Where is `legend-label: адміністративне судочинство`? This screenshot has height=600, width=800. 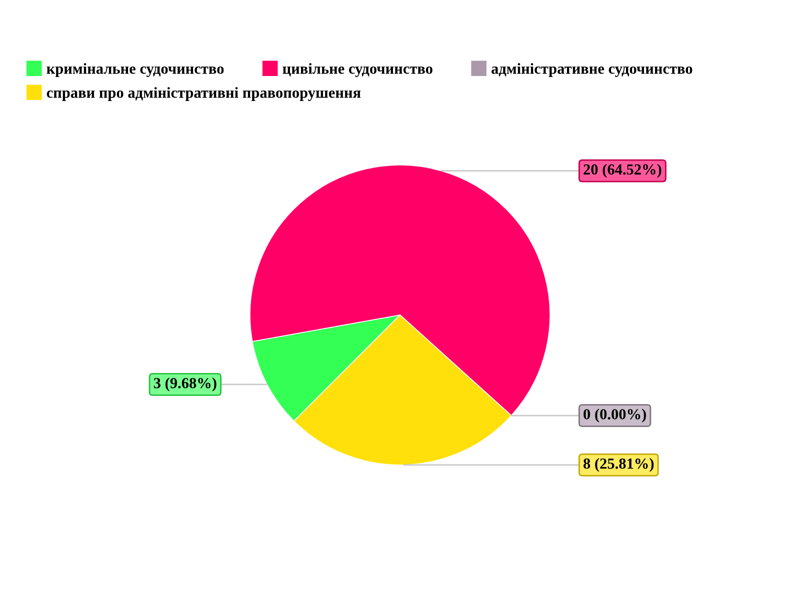 legend-label: адміністративне судочинство is located at coordinates (592, 70).